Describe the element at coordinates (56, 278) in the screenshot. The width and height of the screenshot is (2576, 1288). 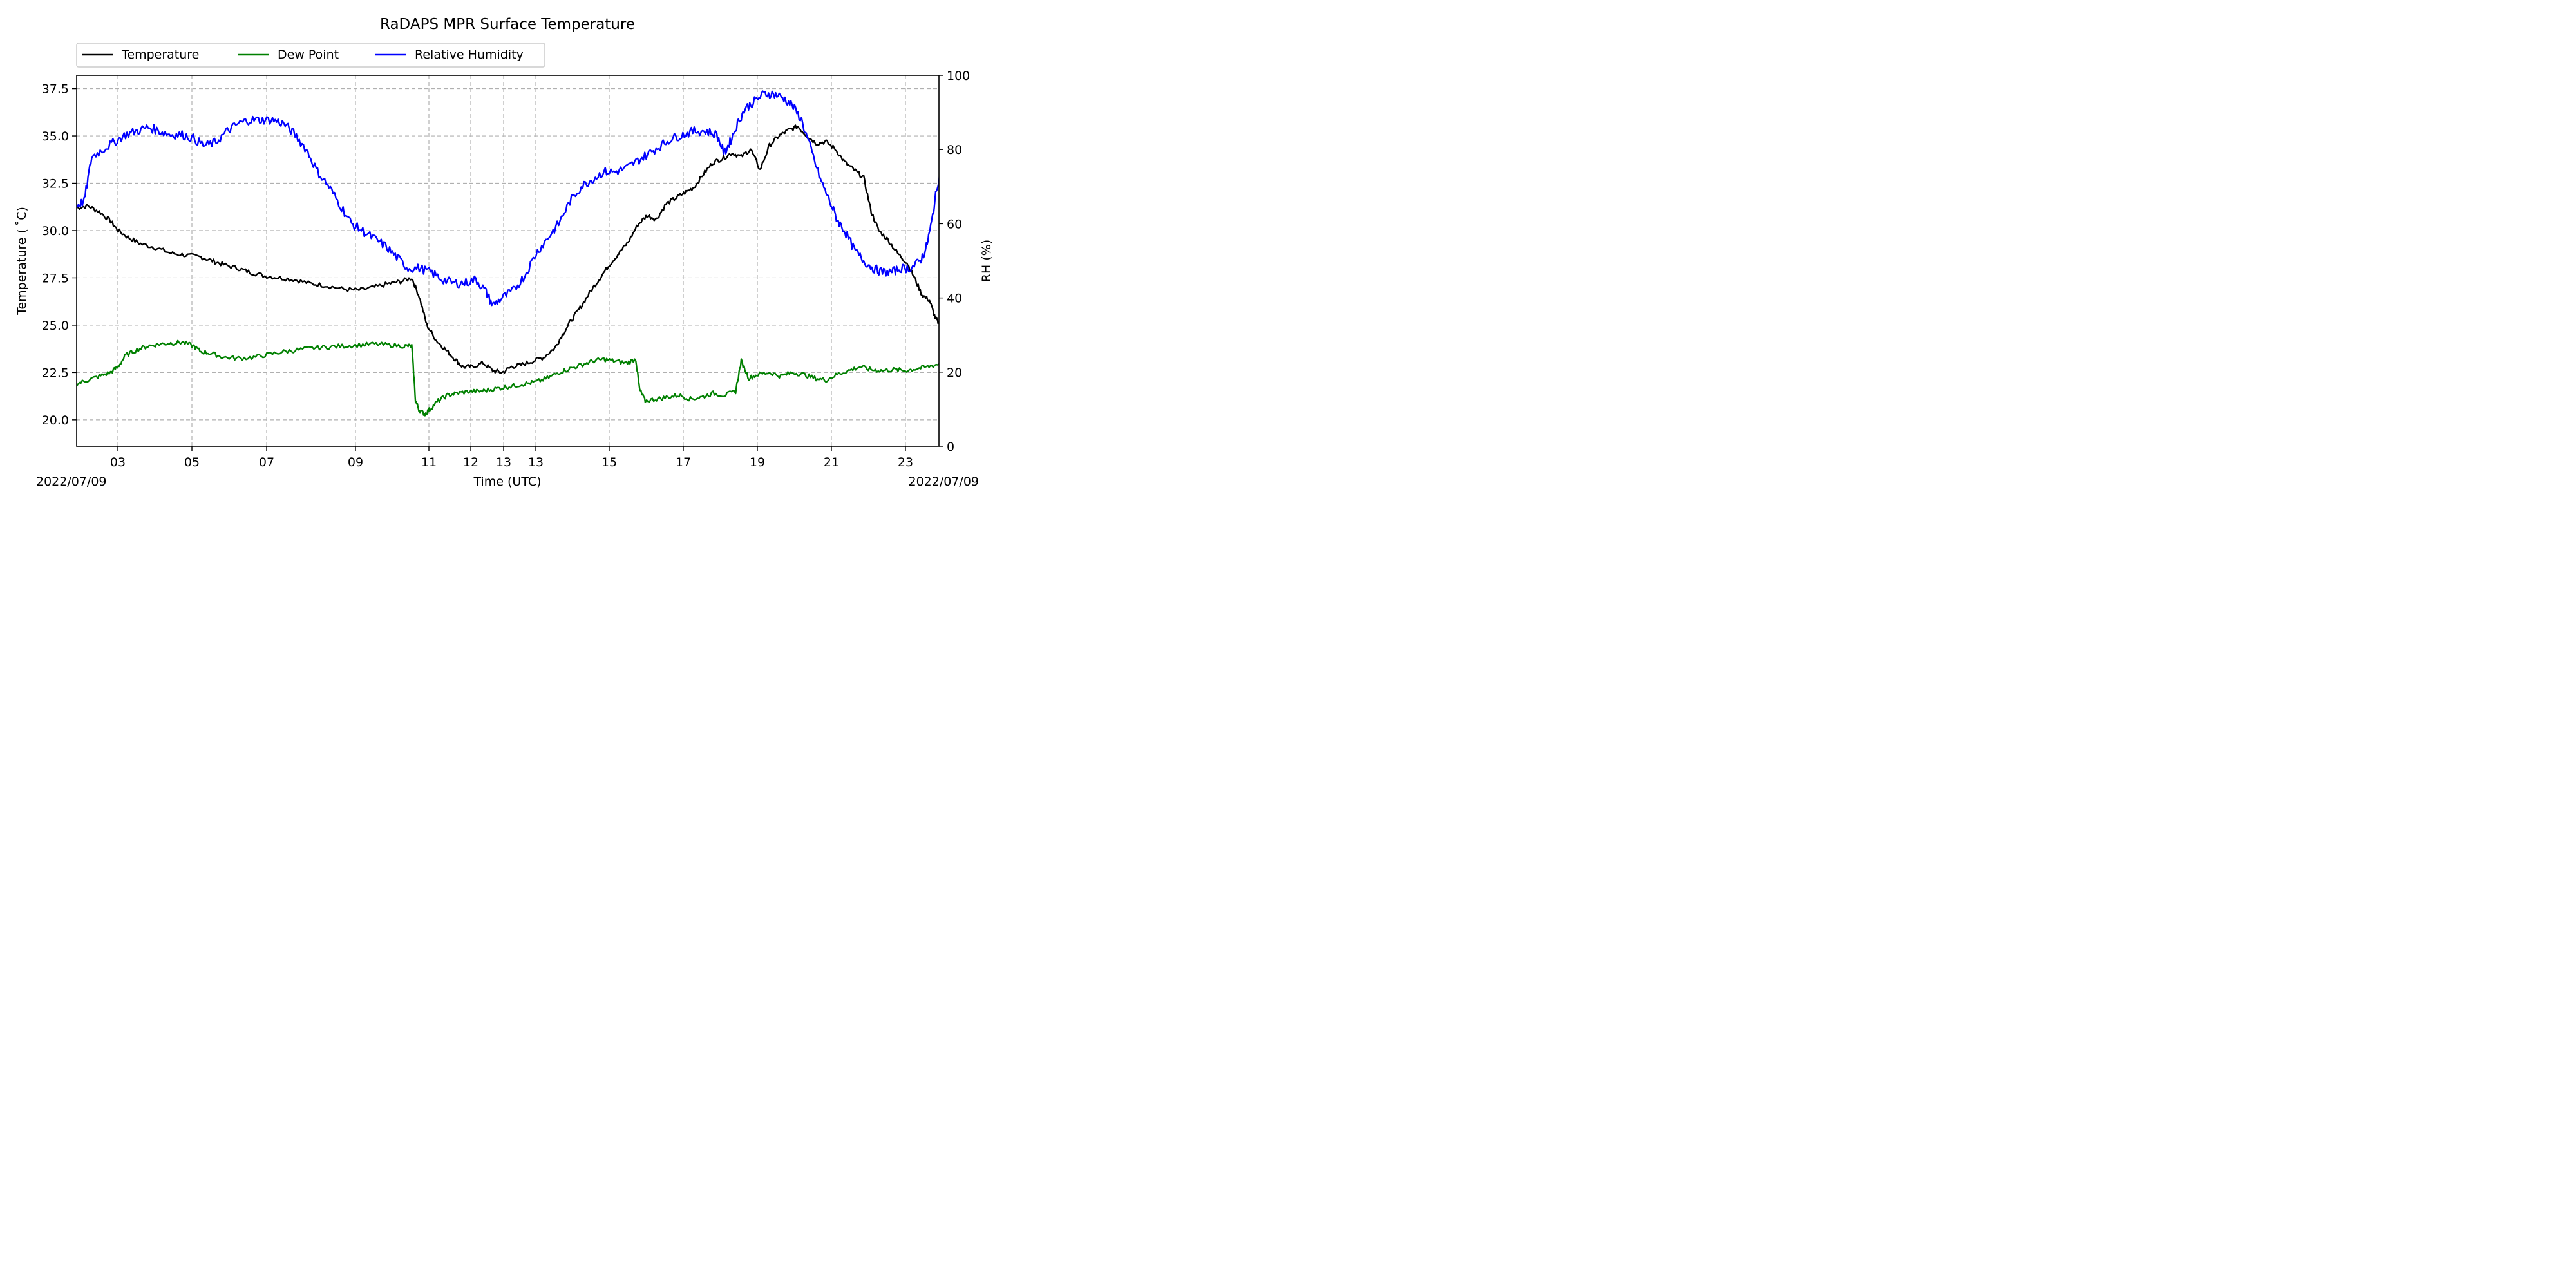
I see `y-tick-label: 27.5` at that location.